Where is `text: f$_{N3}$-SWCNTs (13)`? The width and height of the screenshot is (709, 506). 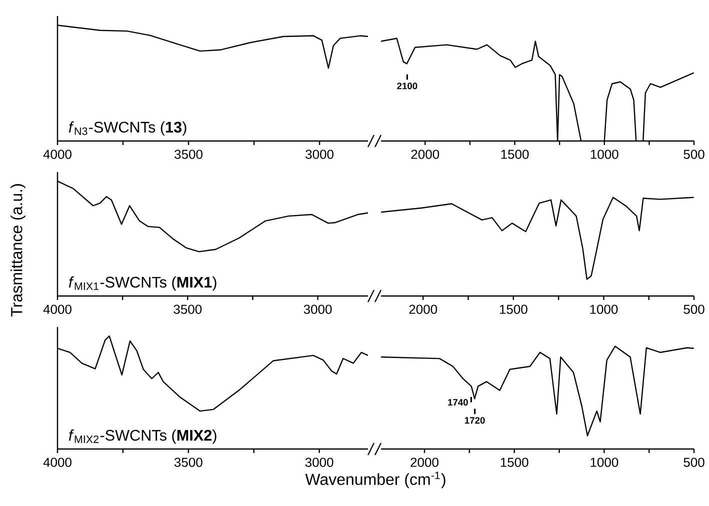 text: f$_{N3}$-SWCNTs (13) is located at coordinates (127, 128).